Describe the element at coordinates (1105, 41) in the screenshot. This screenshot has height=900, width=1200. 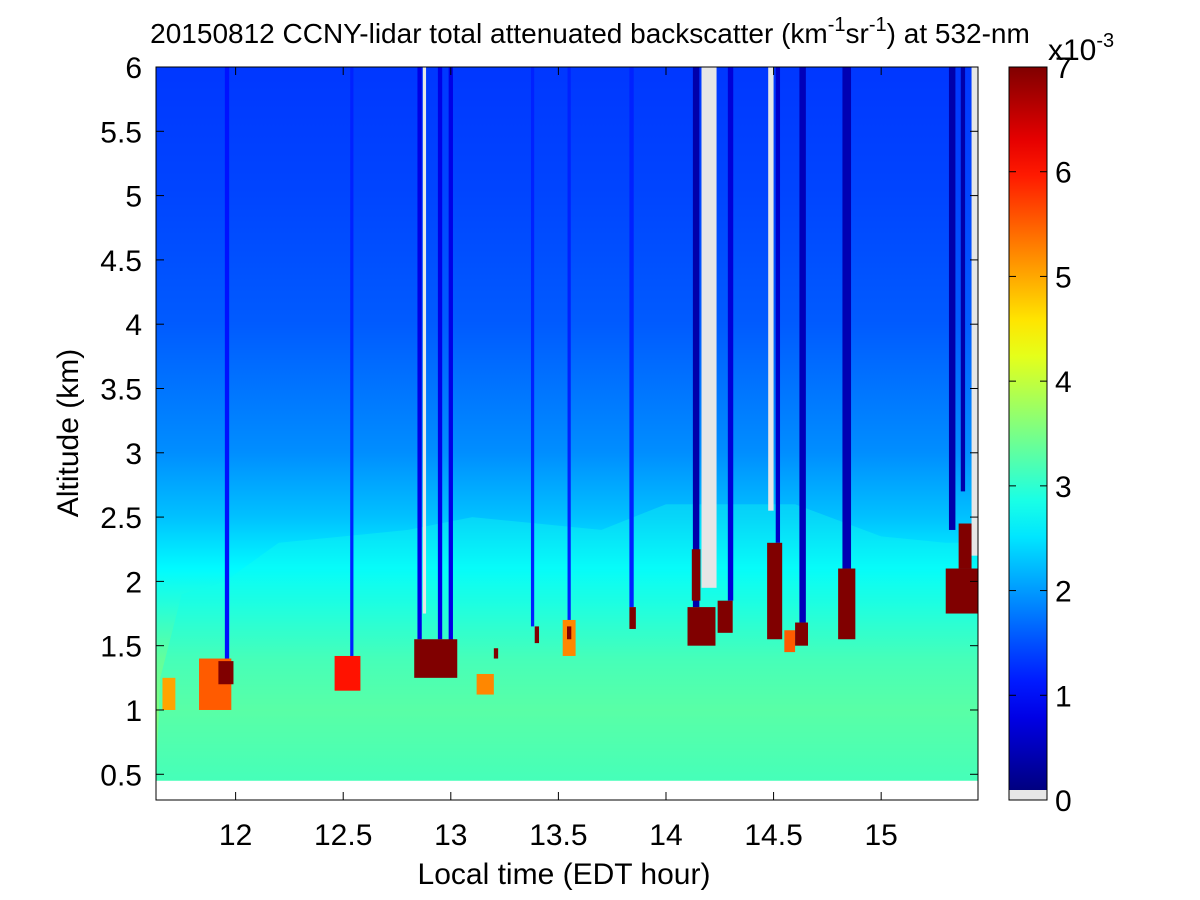
I see `colorbar-scale-exp: -3` at that location.